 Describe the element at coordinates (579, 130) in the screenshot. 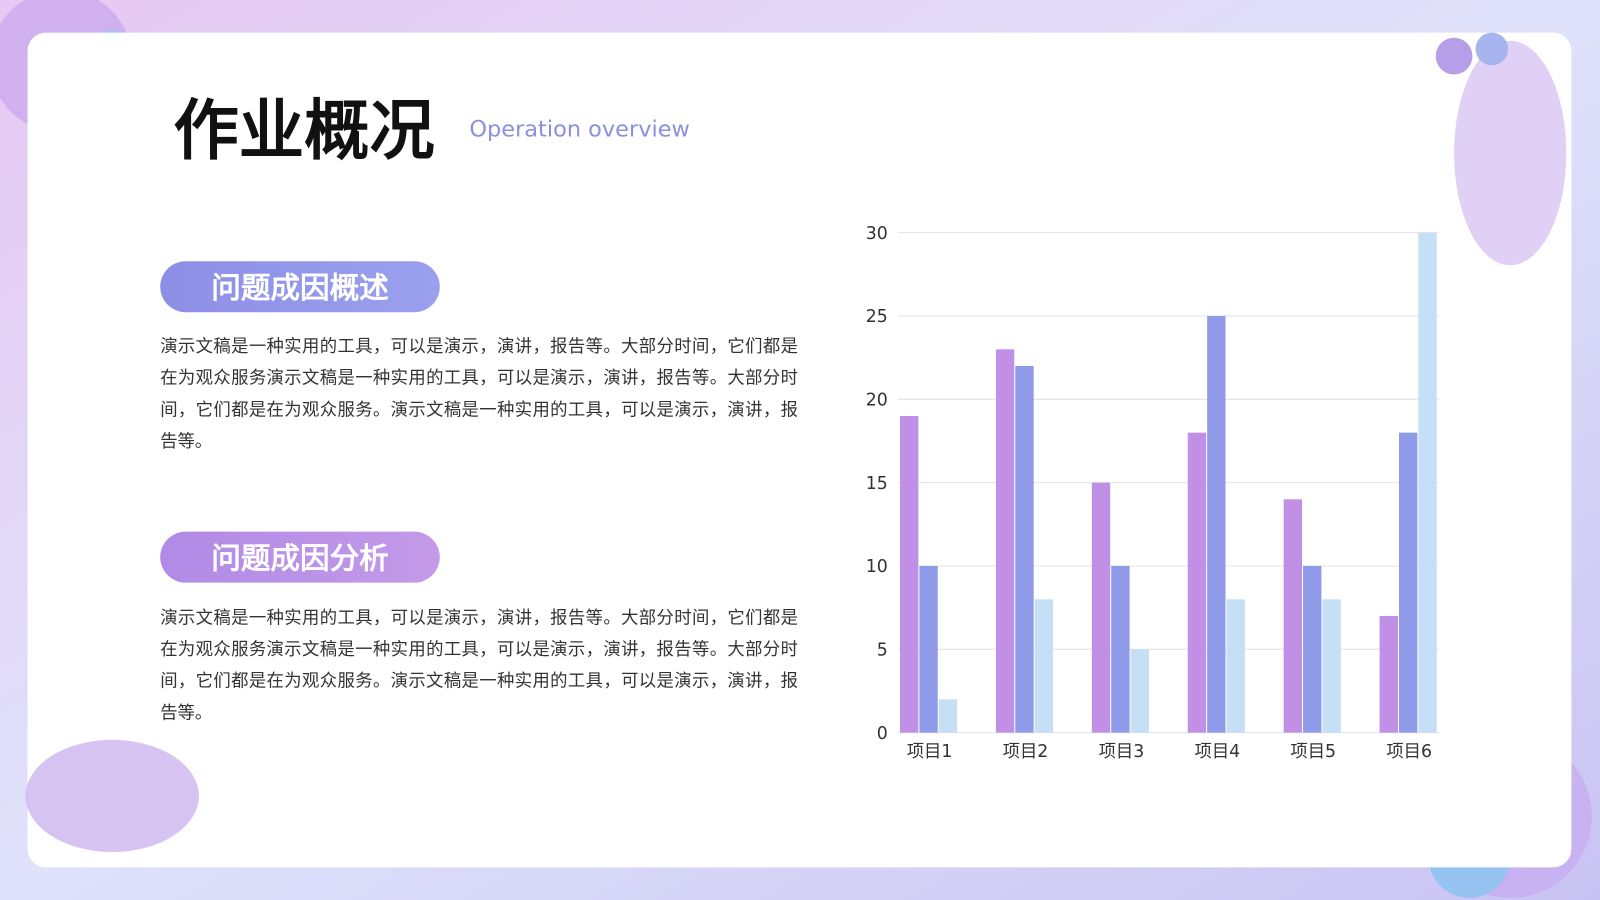

I see `subtitle: Operation overview` at that location.